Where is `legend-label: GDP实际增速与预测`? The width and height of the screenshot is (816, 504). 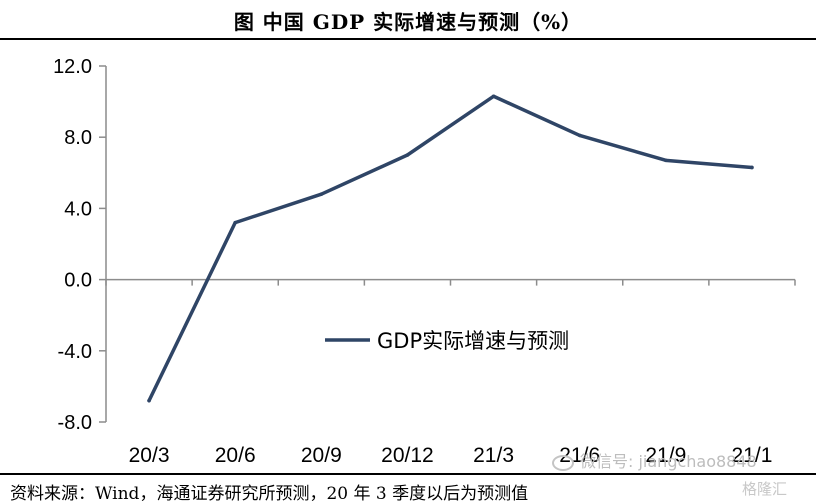
legend-label: GDP实际增速与预测 is located at coordinates (473, 341).